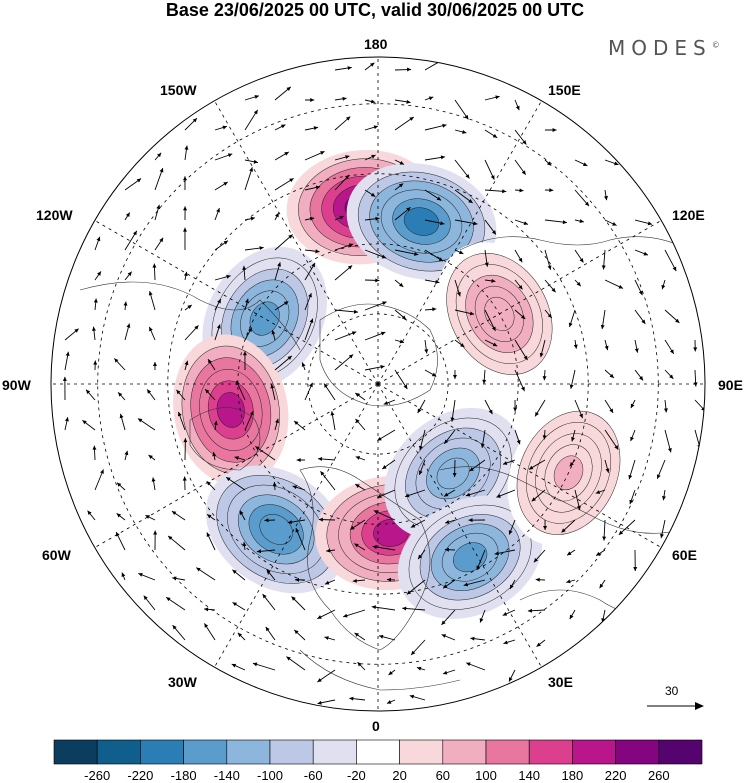  What do you see at coordinates (313, 775) in the screenshot?
I see `colorbar-tick-label: -60` at bounding box center [313, 775].